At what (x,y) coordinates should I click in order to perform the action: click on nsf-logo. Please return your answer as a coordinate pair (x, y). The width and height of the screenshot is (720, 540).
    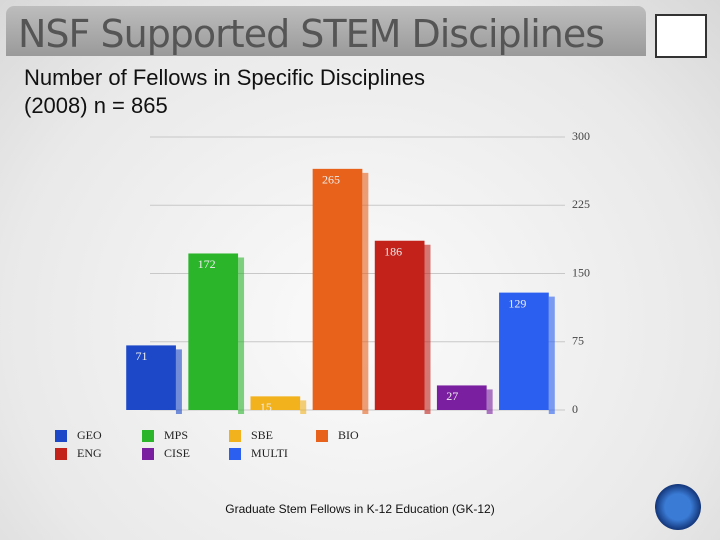
    Looking at the image, I should click on (678, 507).